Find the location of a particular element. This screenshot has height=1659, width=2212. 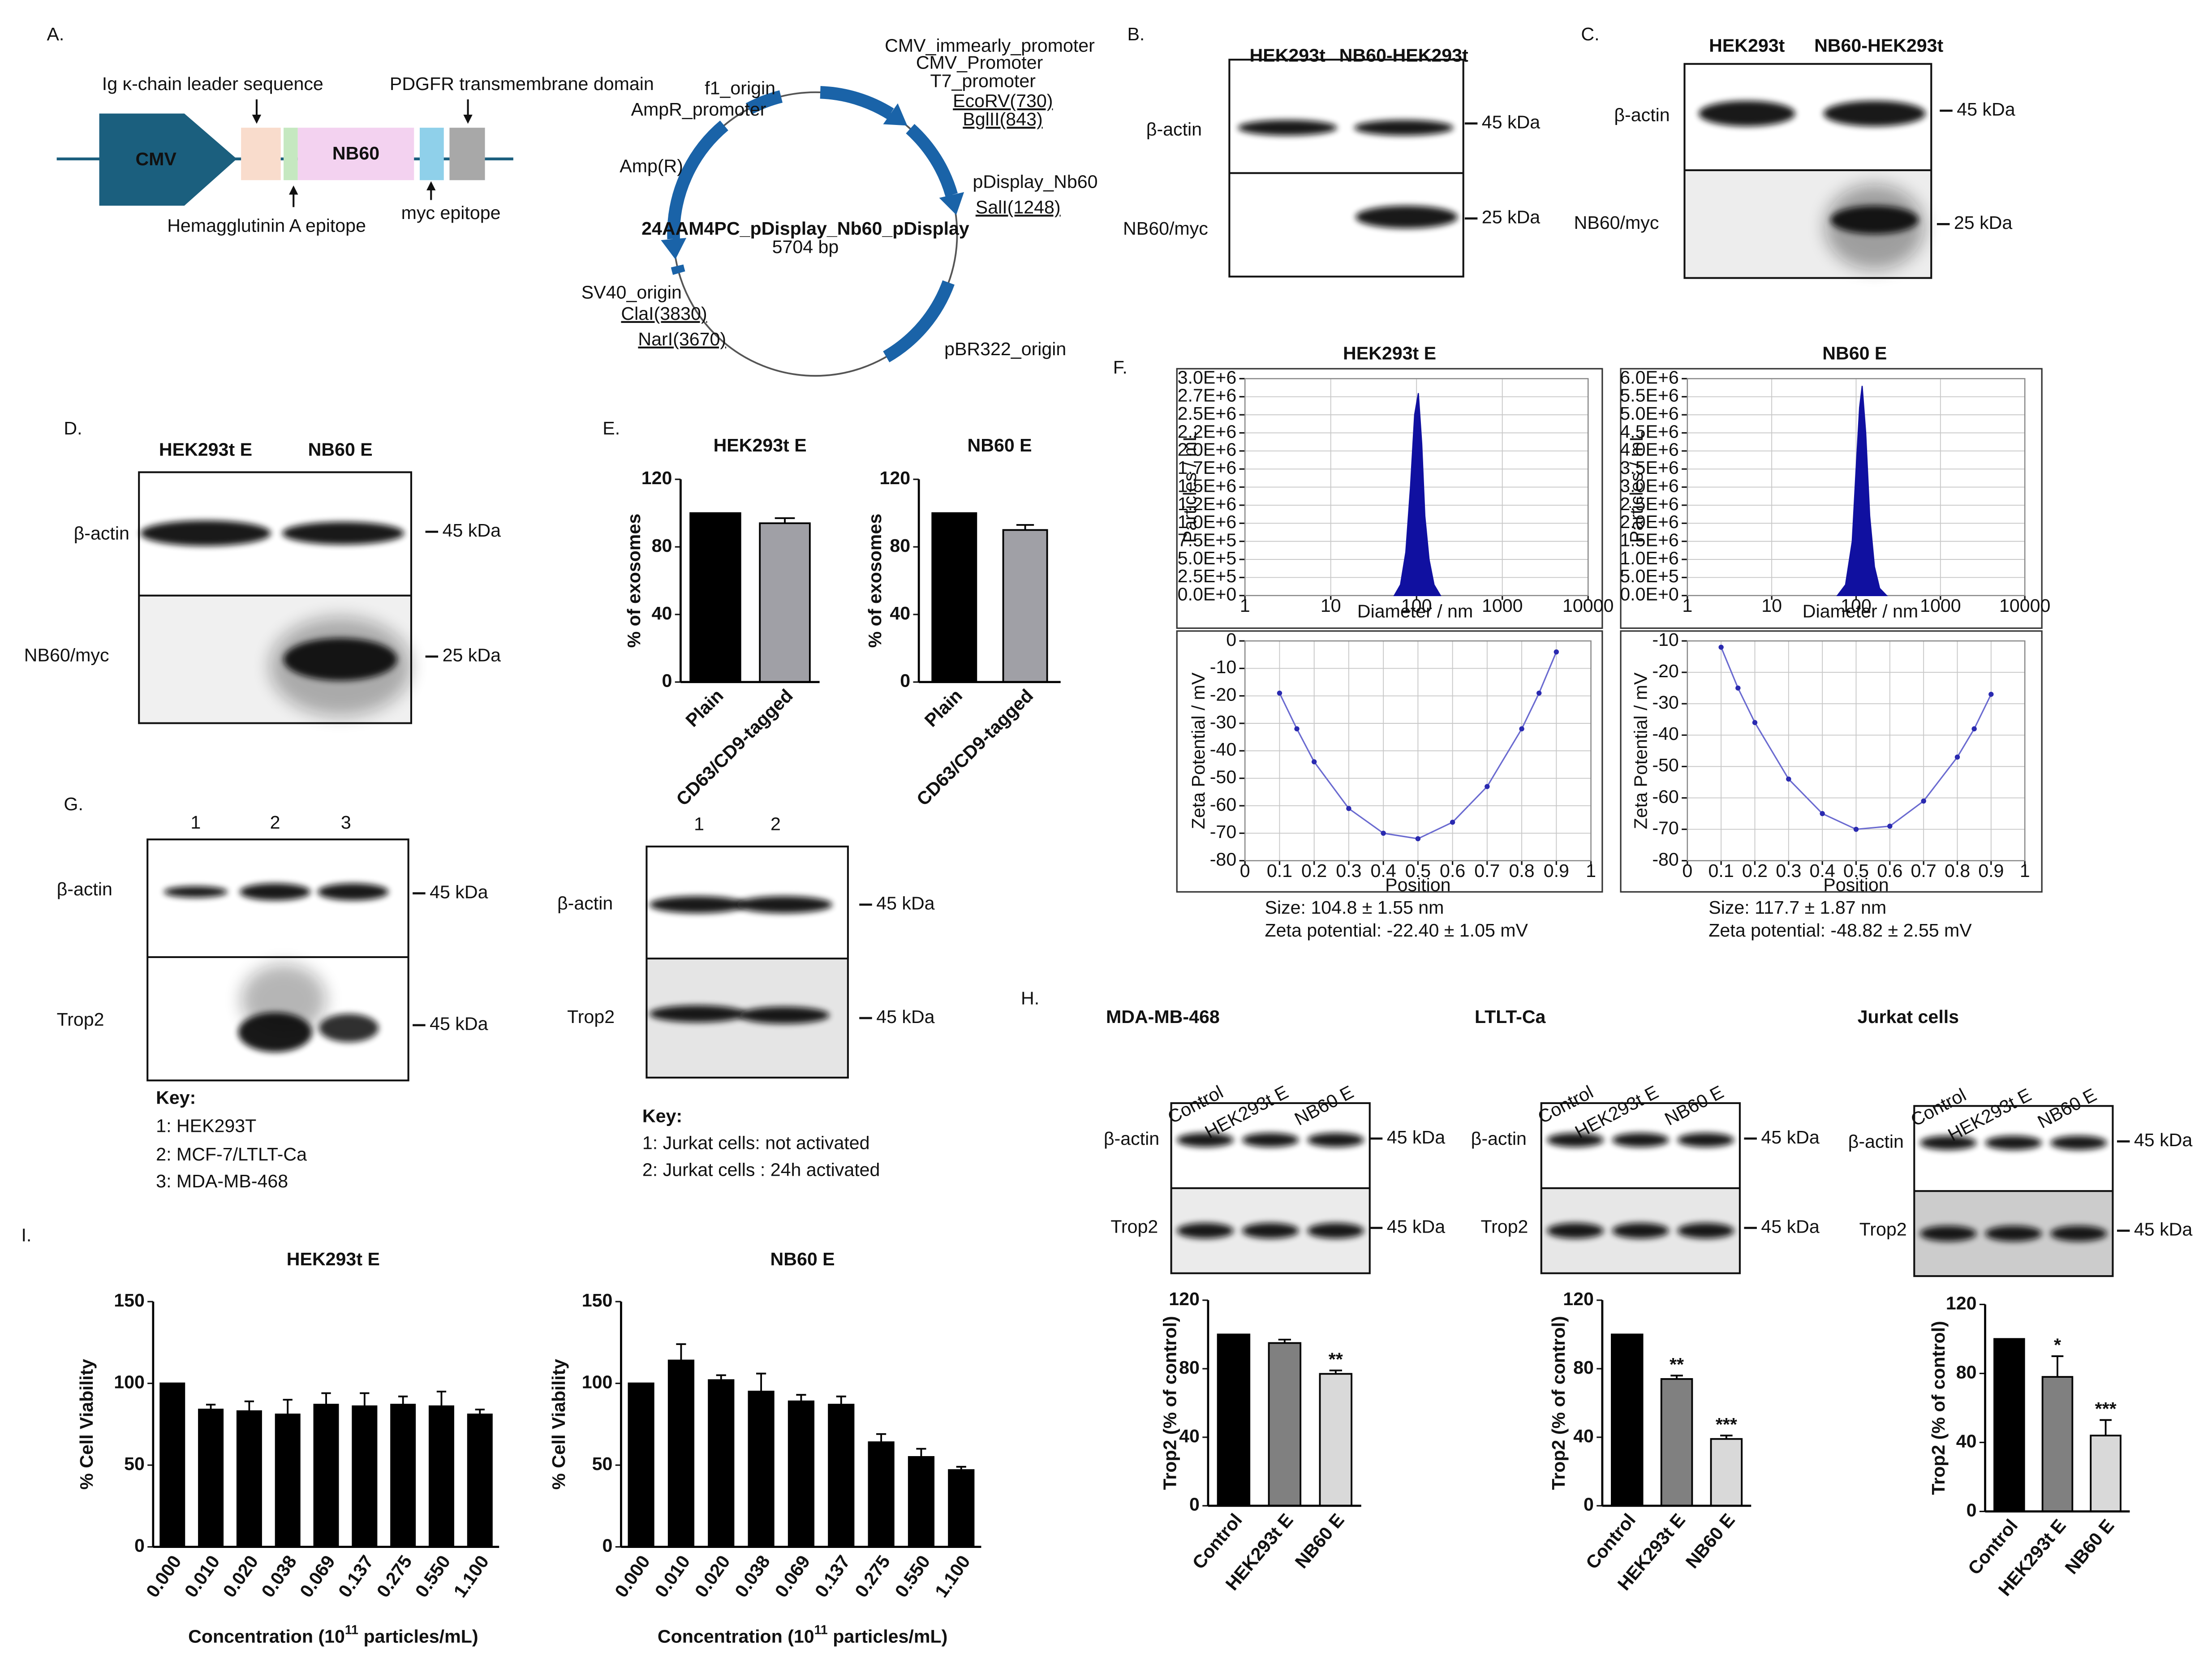

lane-label: 3 is located at coordinates (346, 823).